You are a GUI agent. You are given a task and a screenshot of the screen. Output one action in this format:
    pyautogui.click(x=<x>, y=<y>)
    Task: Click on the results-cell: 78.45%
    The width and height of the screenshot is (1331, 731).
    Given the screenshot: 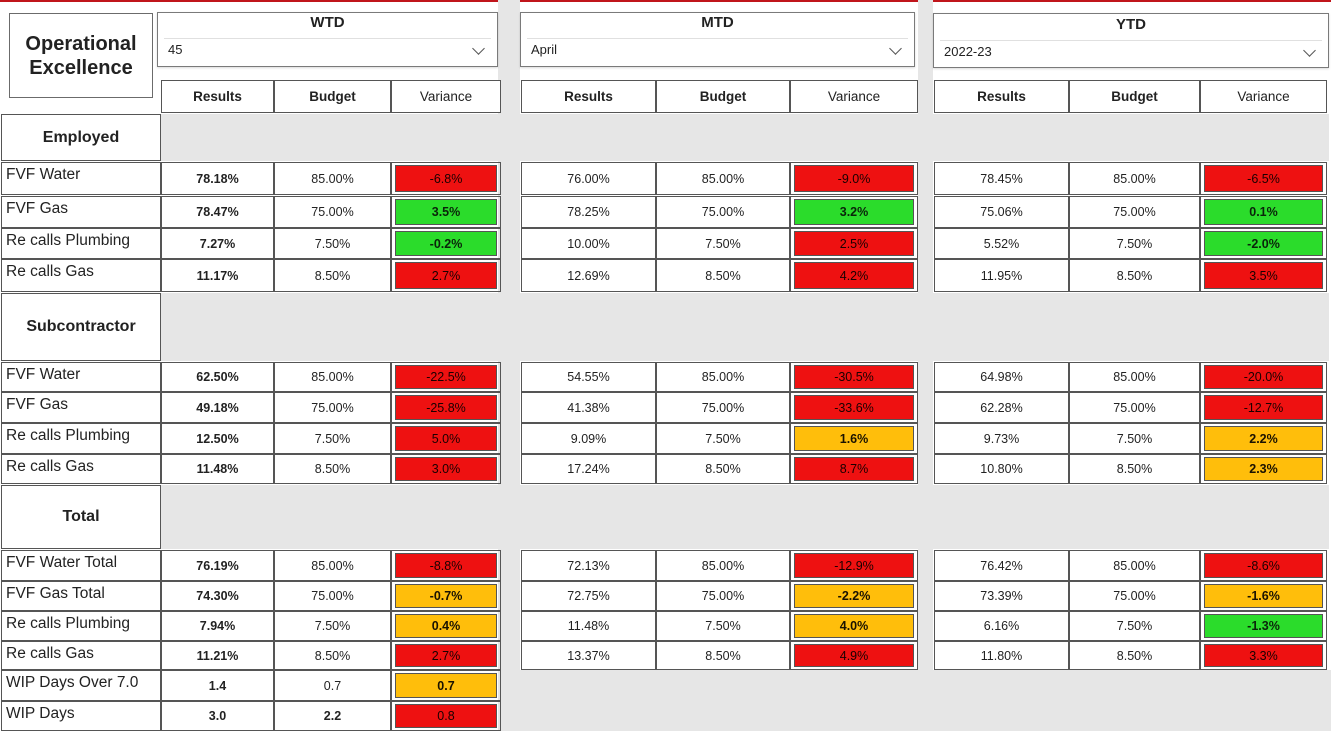 What is the action you would take?
    pyautogui.click(x=1001, y=178)
    